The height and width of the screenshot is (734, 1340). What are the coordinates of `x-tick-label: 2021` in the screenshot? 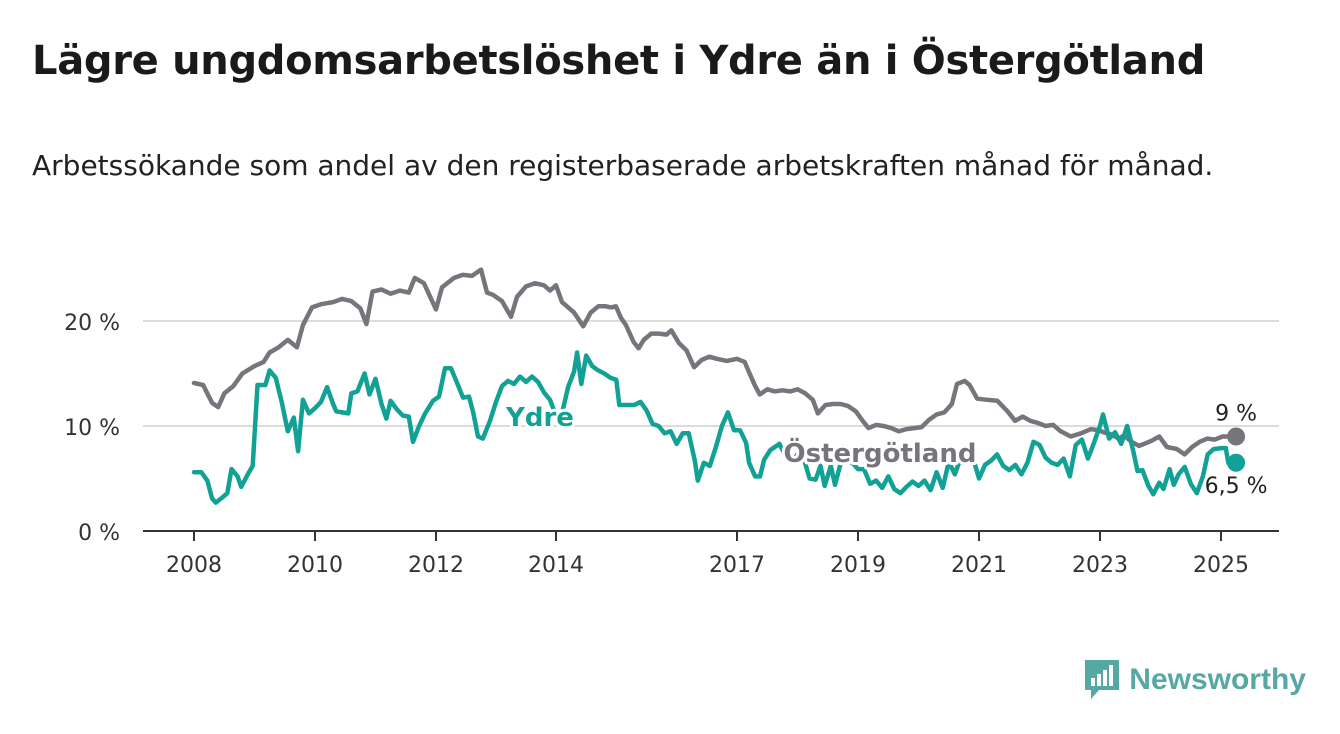 It's located at (979, 565).